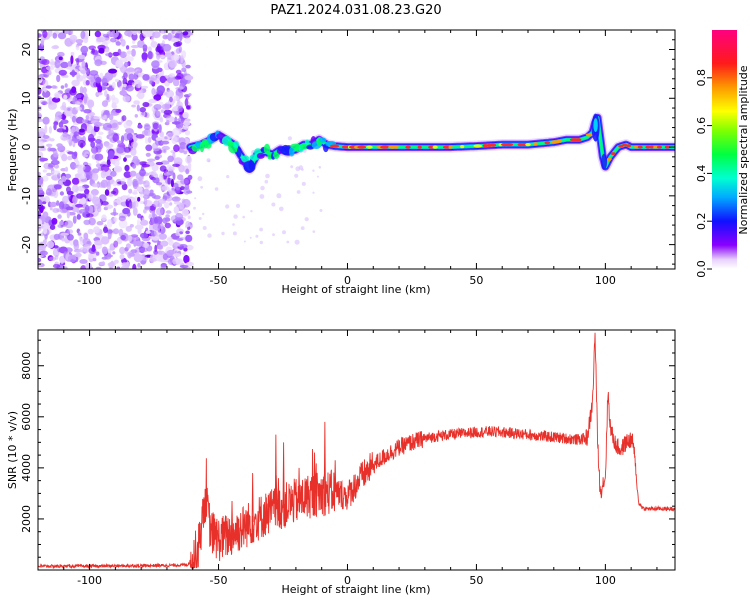  I want to click on colorbar-tick-label: 0.4, so click(701, 174).